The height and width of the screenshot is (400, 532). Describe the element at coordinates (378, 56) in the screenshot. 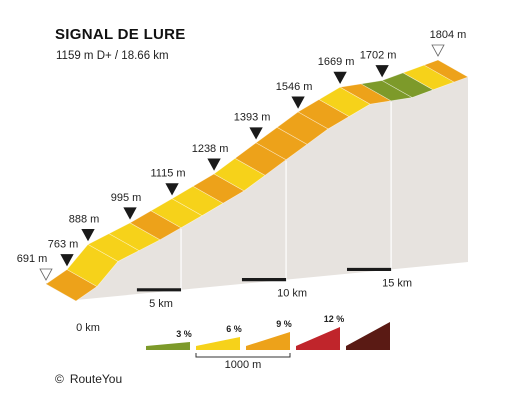

I see `elevation-label: 1702 m` at that location.